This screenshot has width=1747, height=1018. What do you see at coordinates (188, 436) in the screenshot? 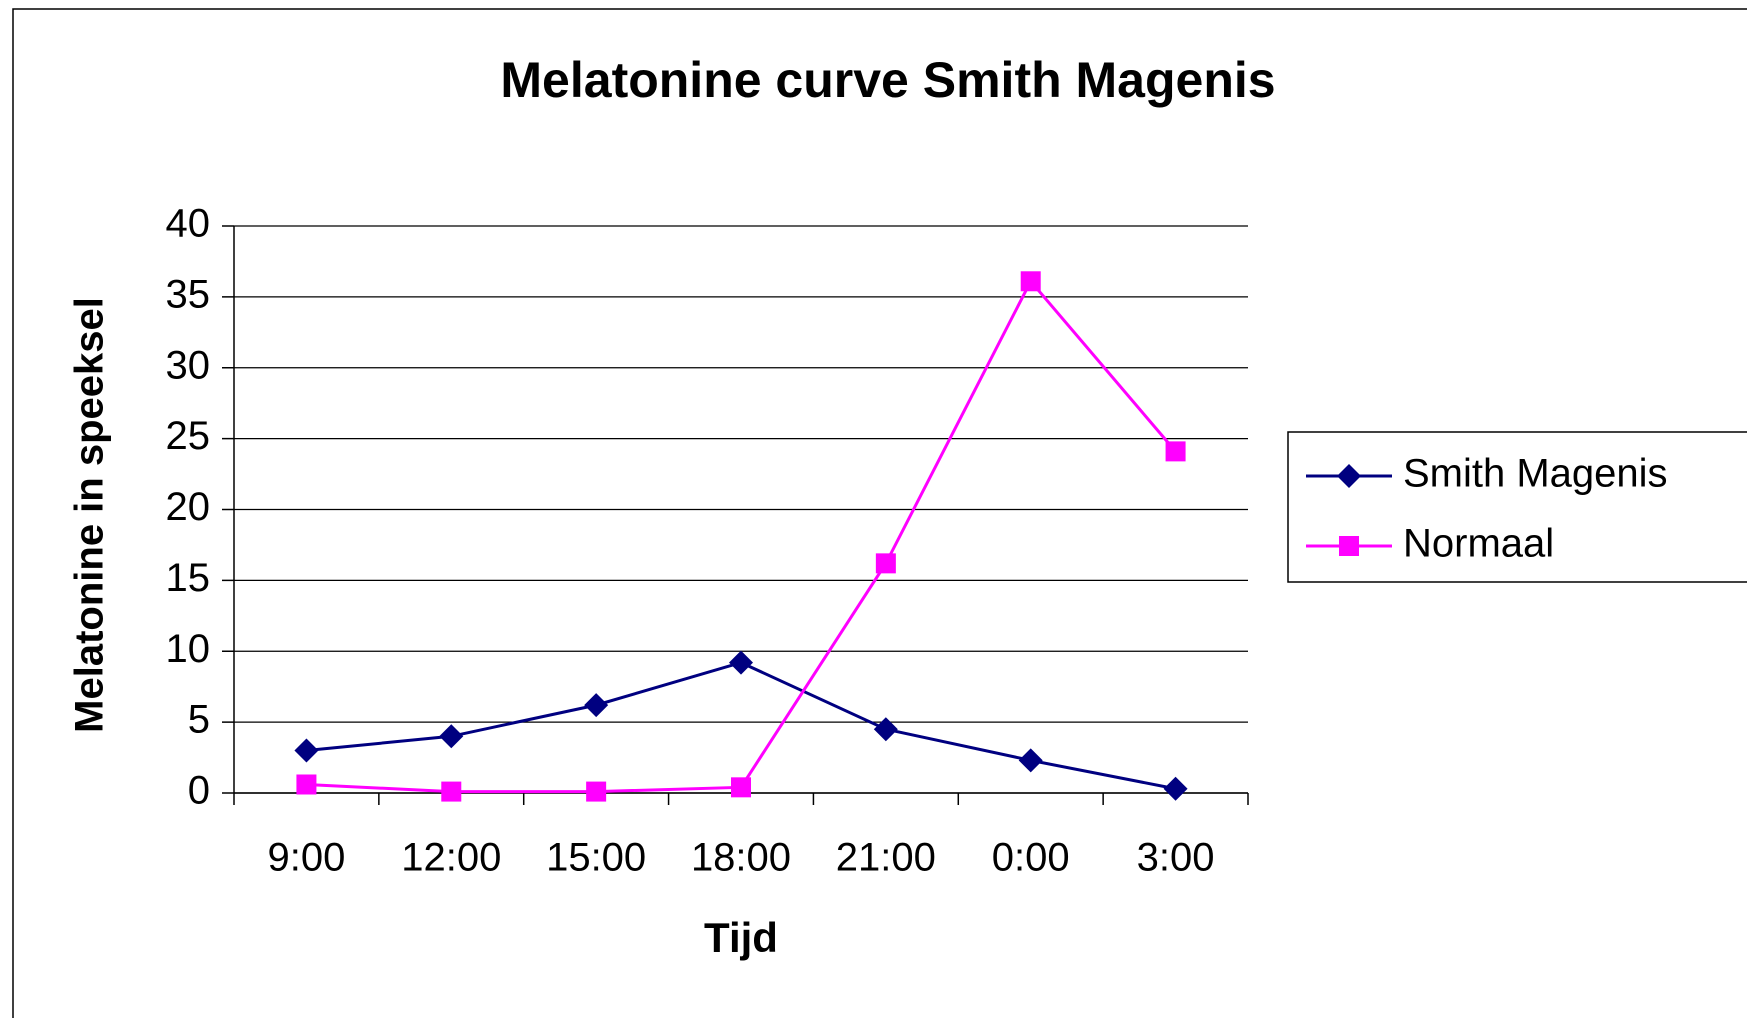
I see `y-tick-label: 25` at bounding box center [188, 436].